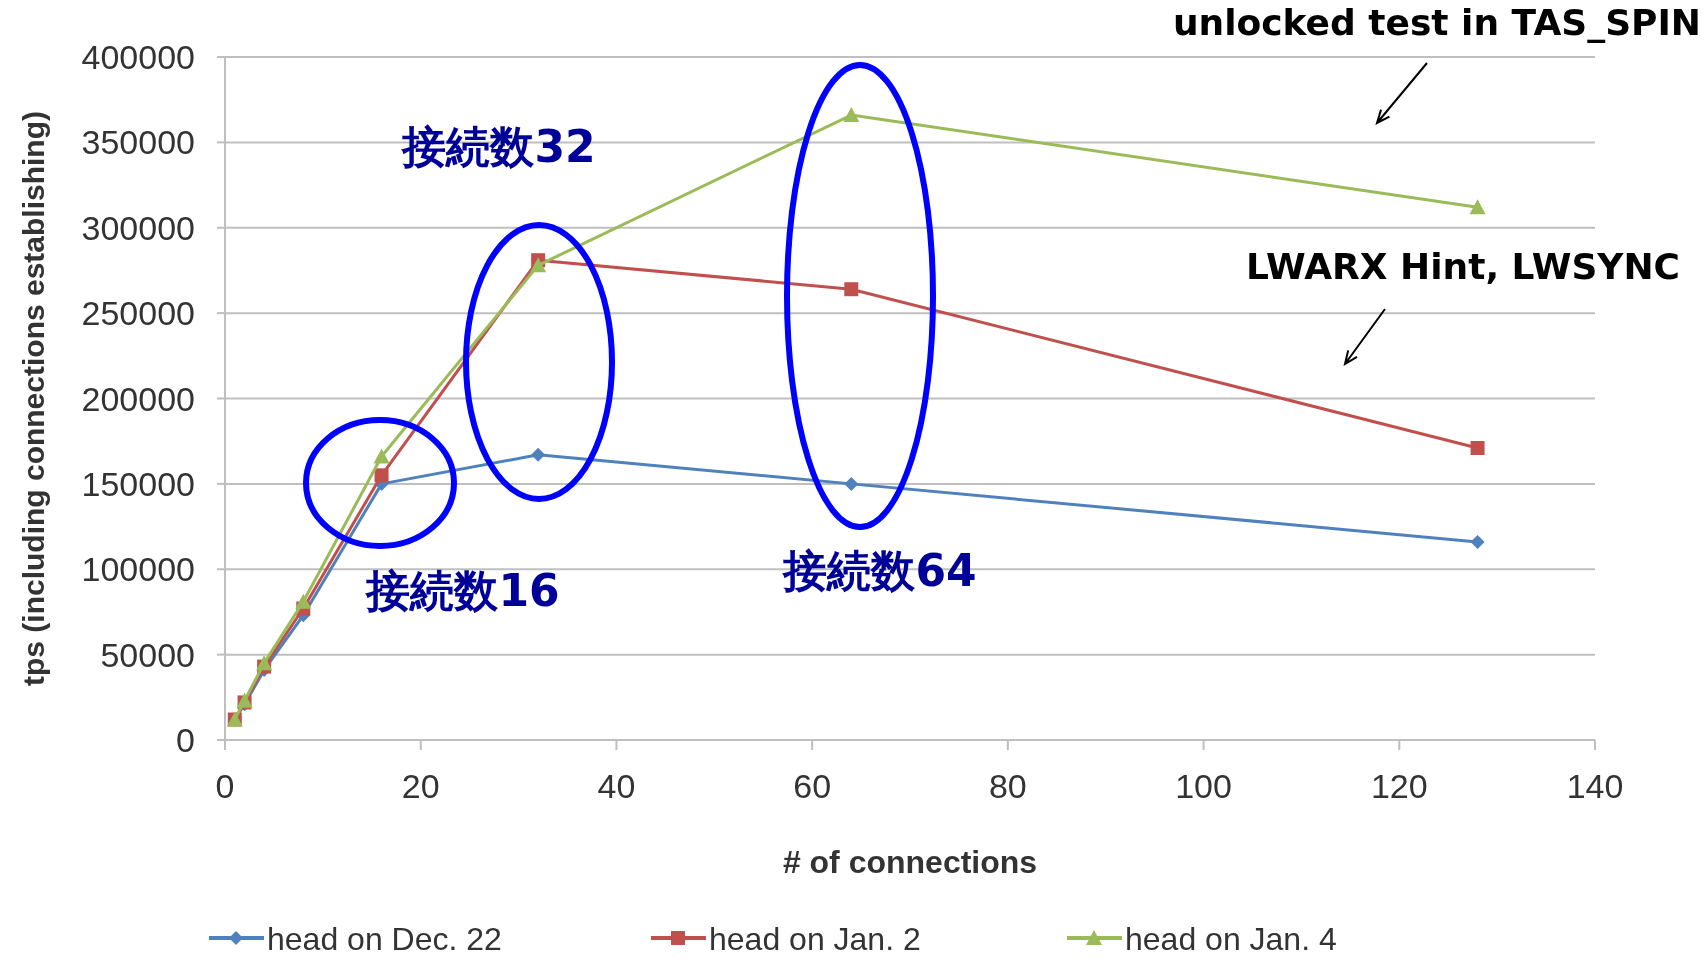 This screenshot has height=967, width=1707. What do you see at coordinates (225, 786) in the screenshot?
I see `x-tick-label: 0` at bounding box center [225, 786].